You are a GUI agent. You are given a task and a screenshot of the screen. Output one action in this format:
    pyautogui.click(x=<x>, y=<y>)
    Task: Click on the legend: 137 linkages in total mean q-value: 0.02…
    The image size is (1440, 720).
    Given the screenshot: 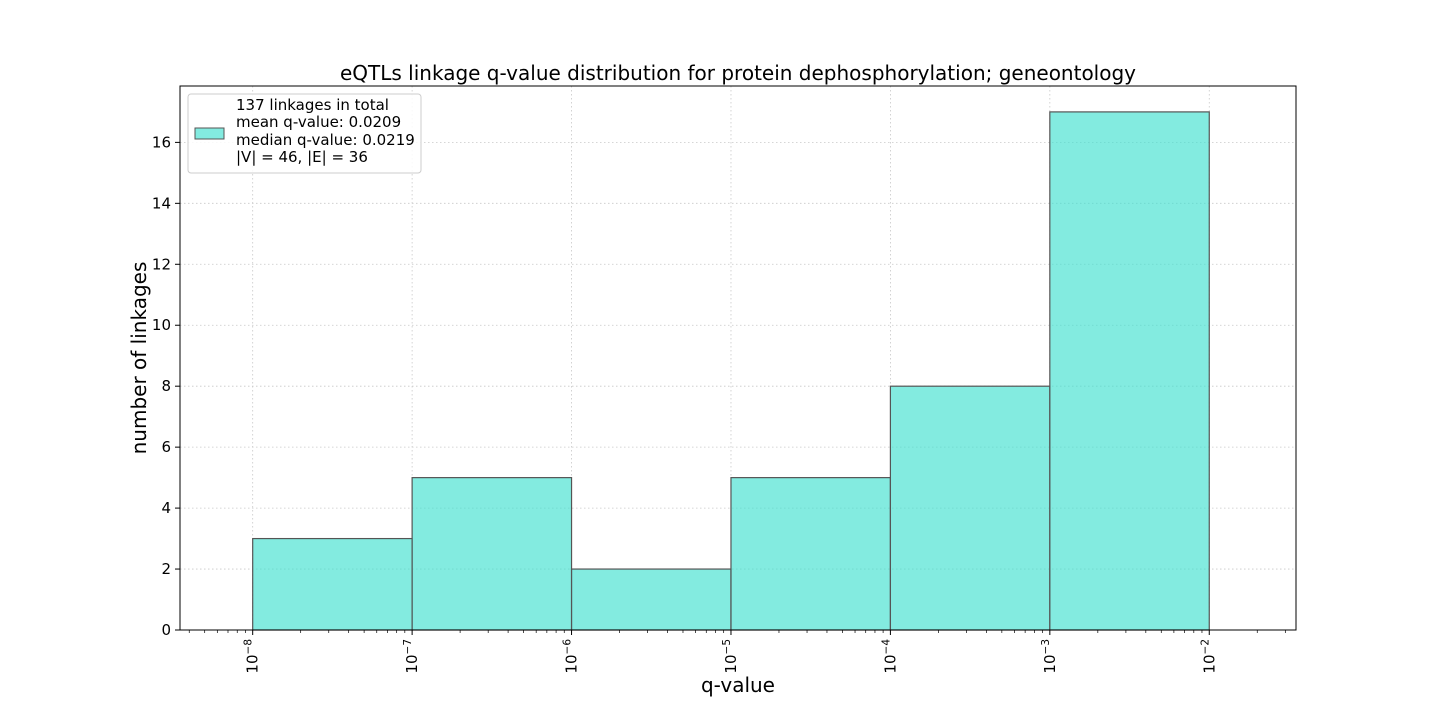 What is the action you would take?
    pyautogui.click(x=304, y=133)
    